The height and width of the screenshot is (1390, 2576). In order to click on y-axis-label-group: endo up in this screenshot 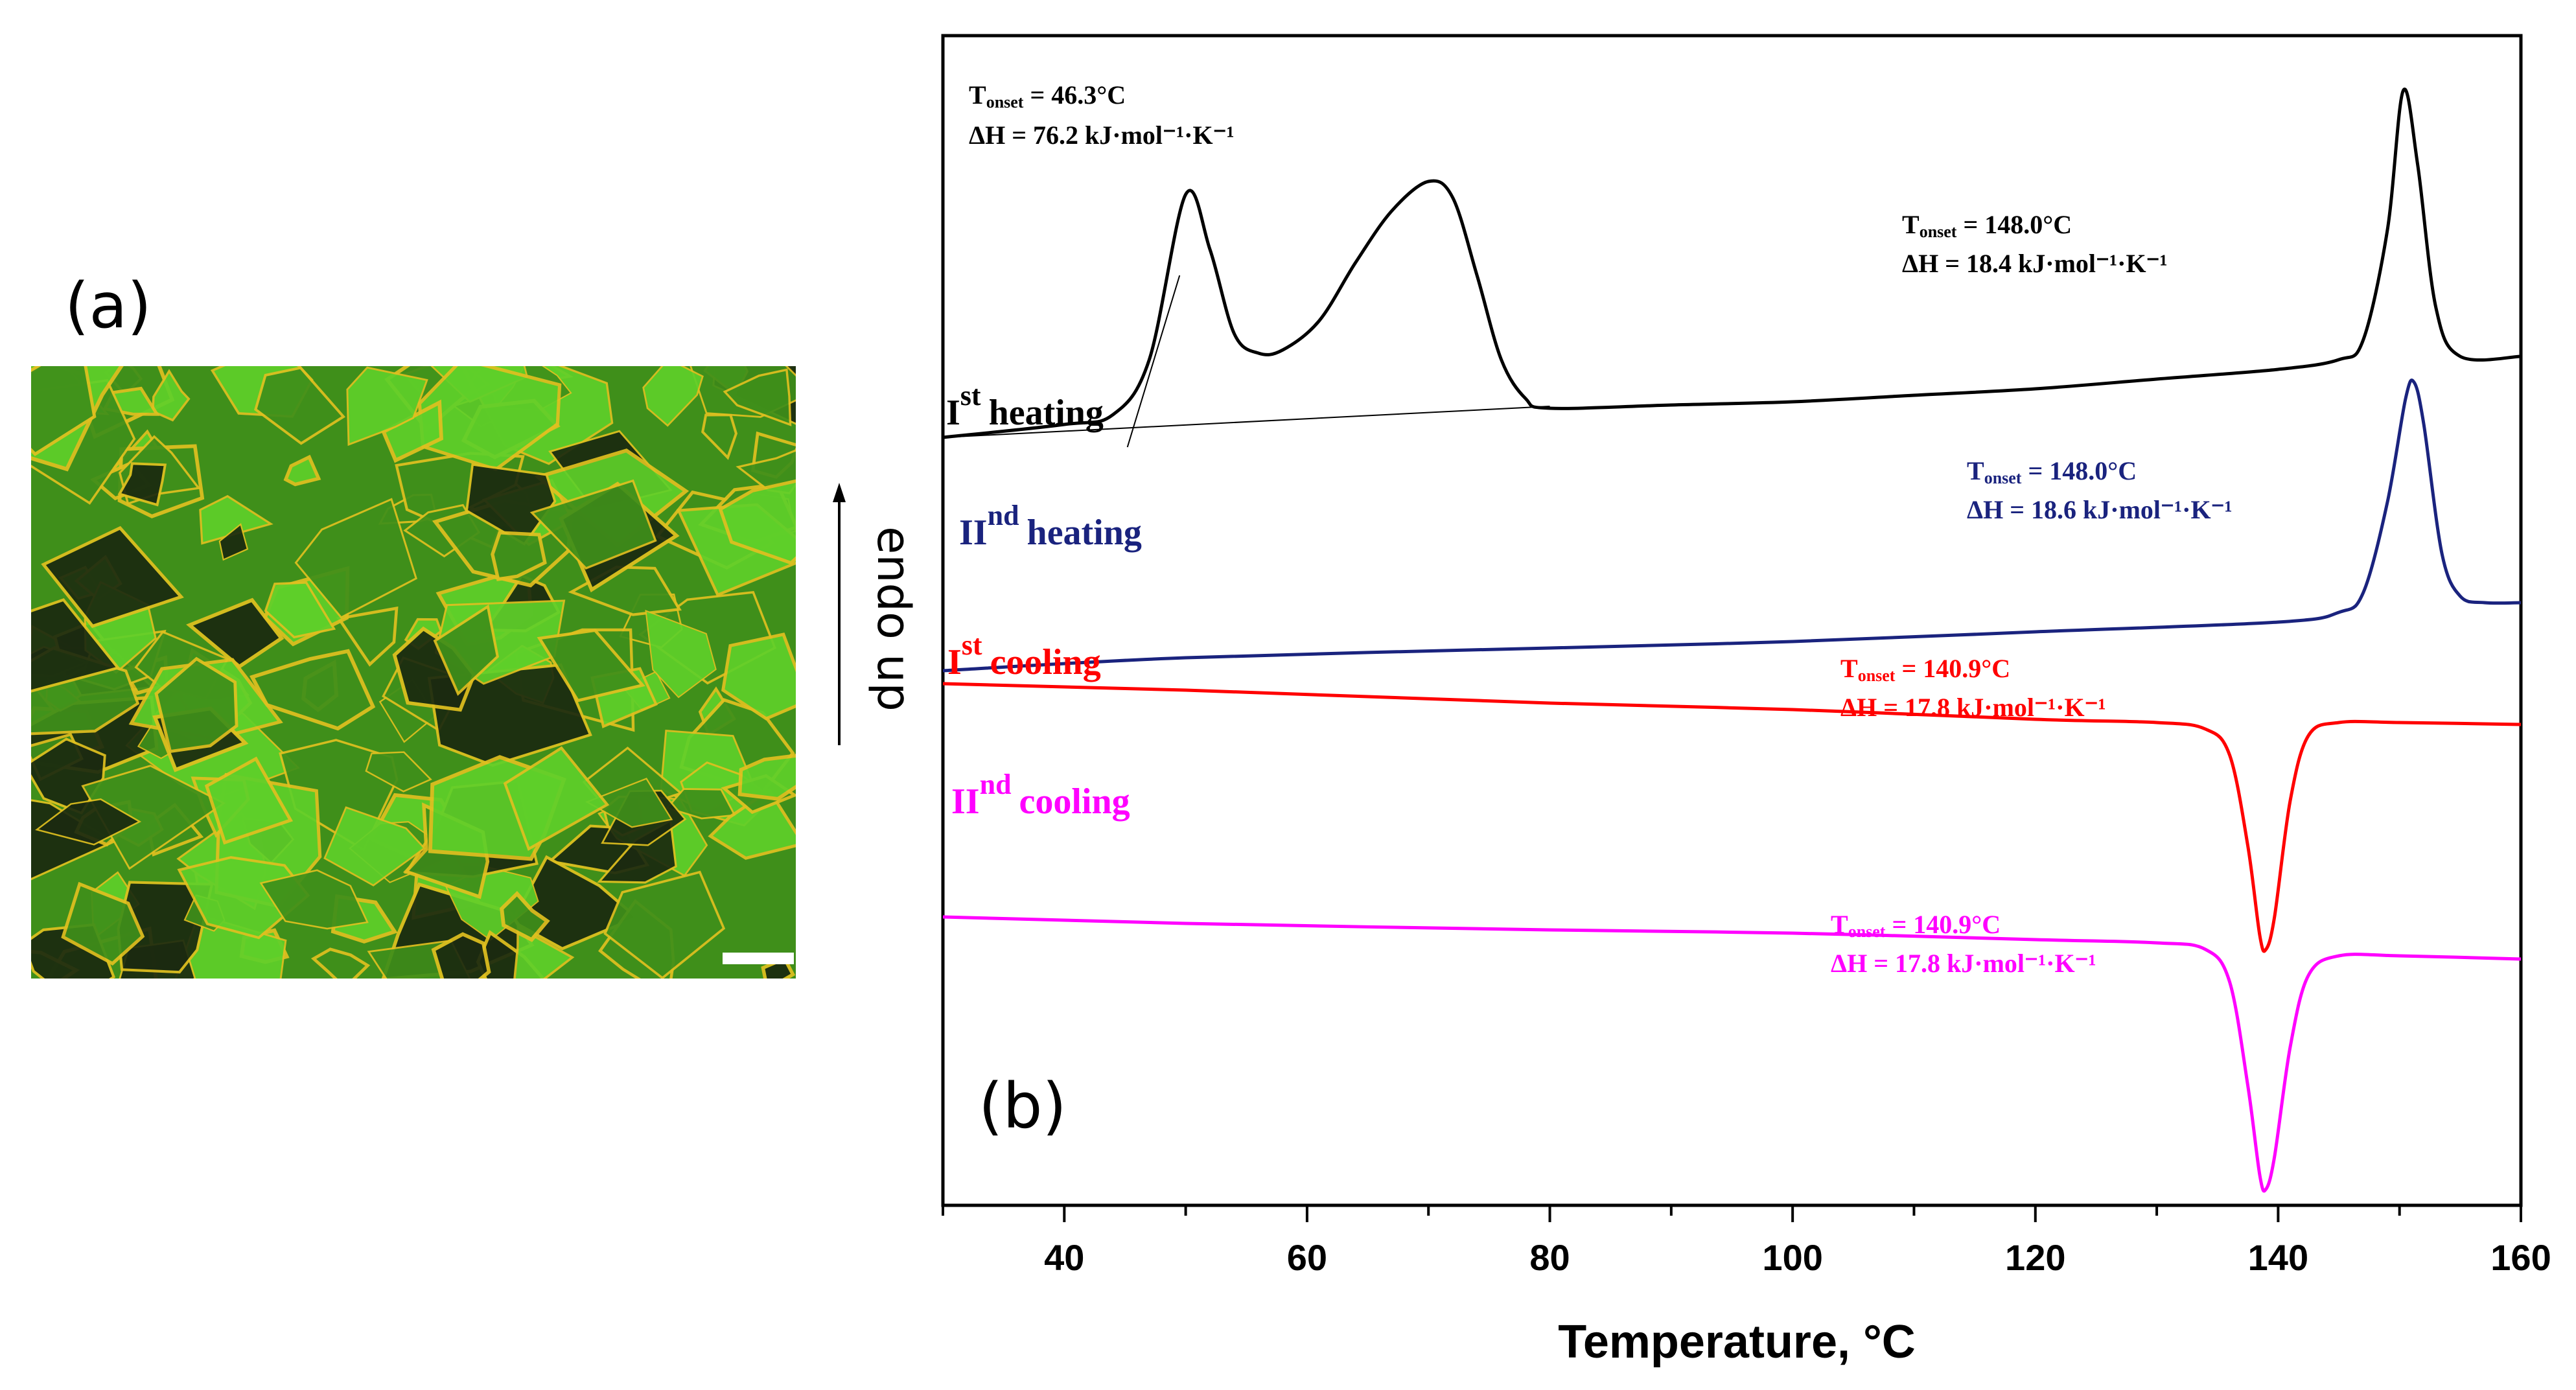, I will do `click(877, 614)`.